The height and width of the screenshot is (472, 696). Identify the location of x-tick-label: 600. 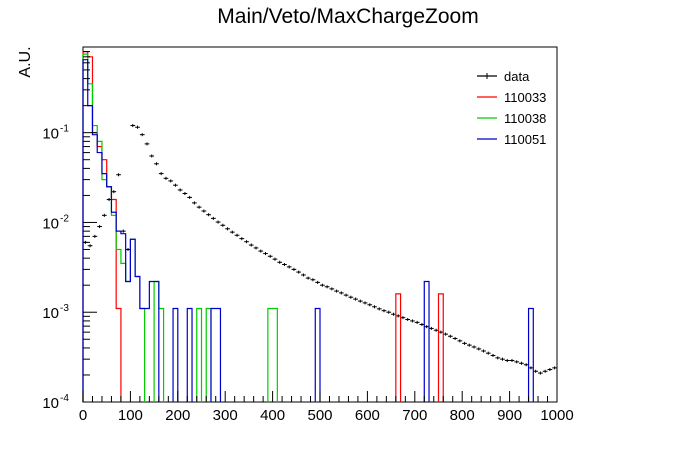
(367, 415).